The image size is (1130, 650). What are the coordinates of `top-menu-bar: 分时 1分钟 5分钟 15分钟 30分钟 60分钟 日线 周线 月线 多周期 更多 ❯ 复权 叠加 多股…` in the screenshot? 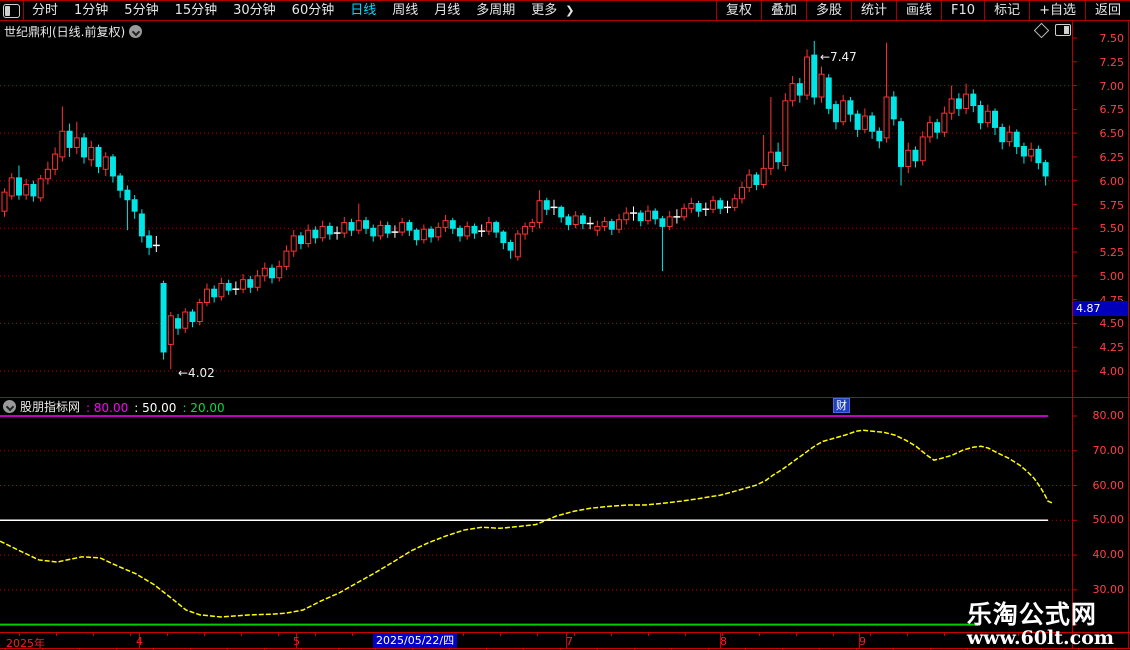 It's located at (565, 10).